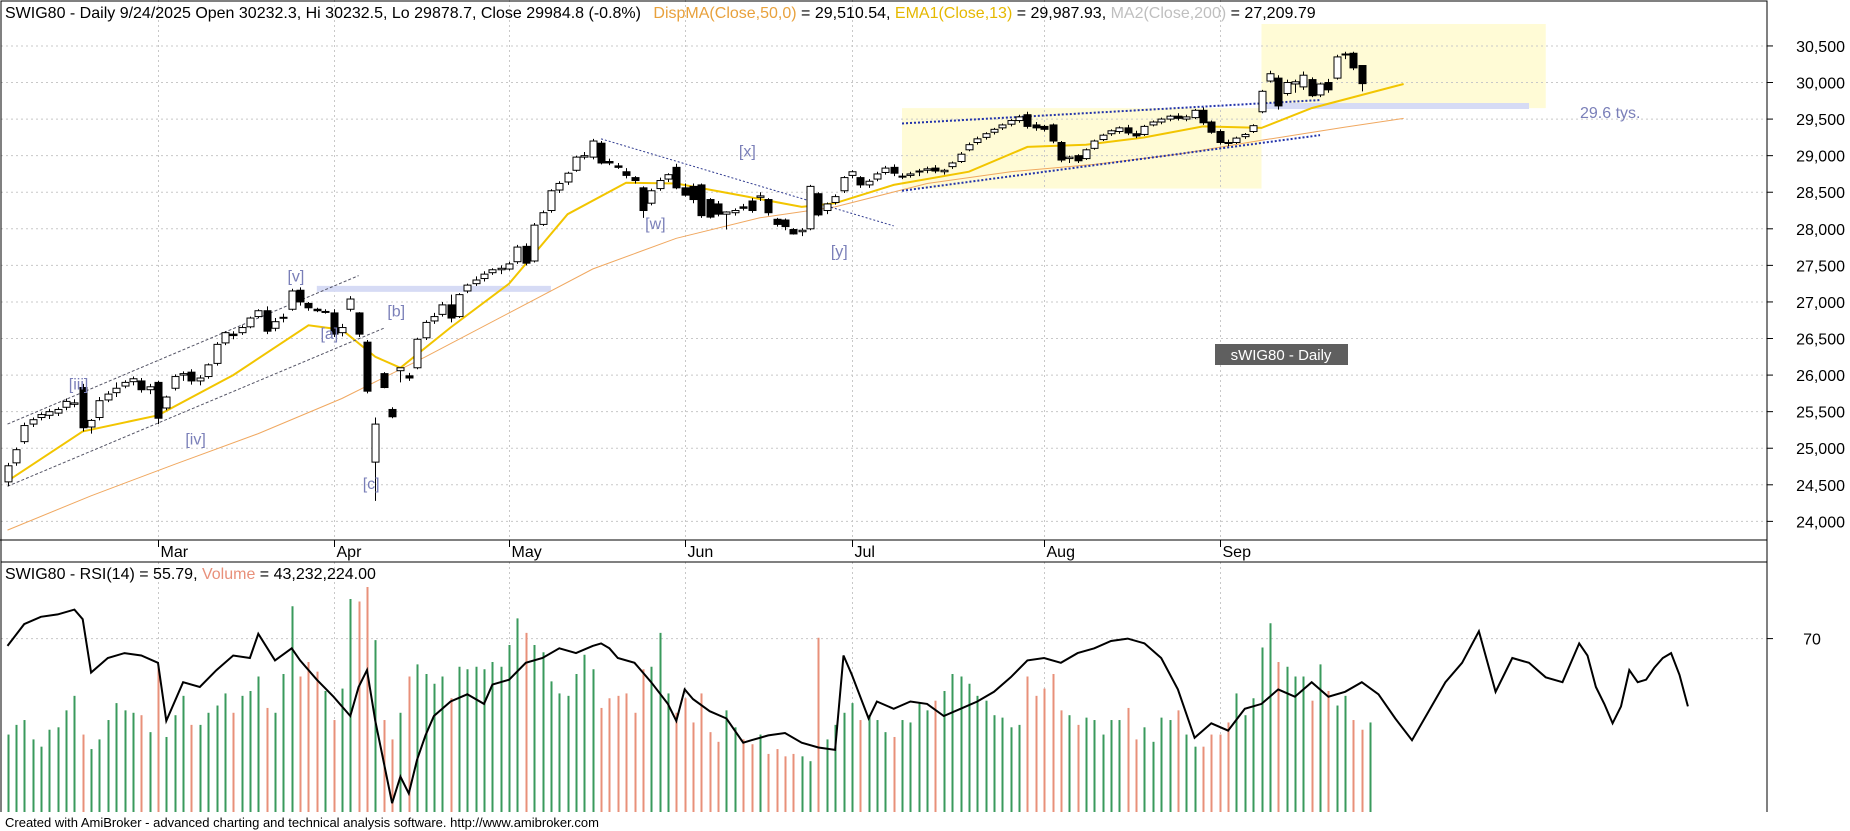 The width and height of the screenshot is (1850, 831). What do you see at coordinates (655, 224) in the screenshot?
I see `wave-label: [w]` at bounding box center [655, 224].